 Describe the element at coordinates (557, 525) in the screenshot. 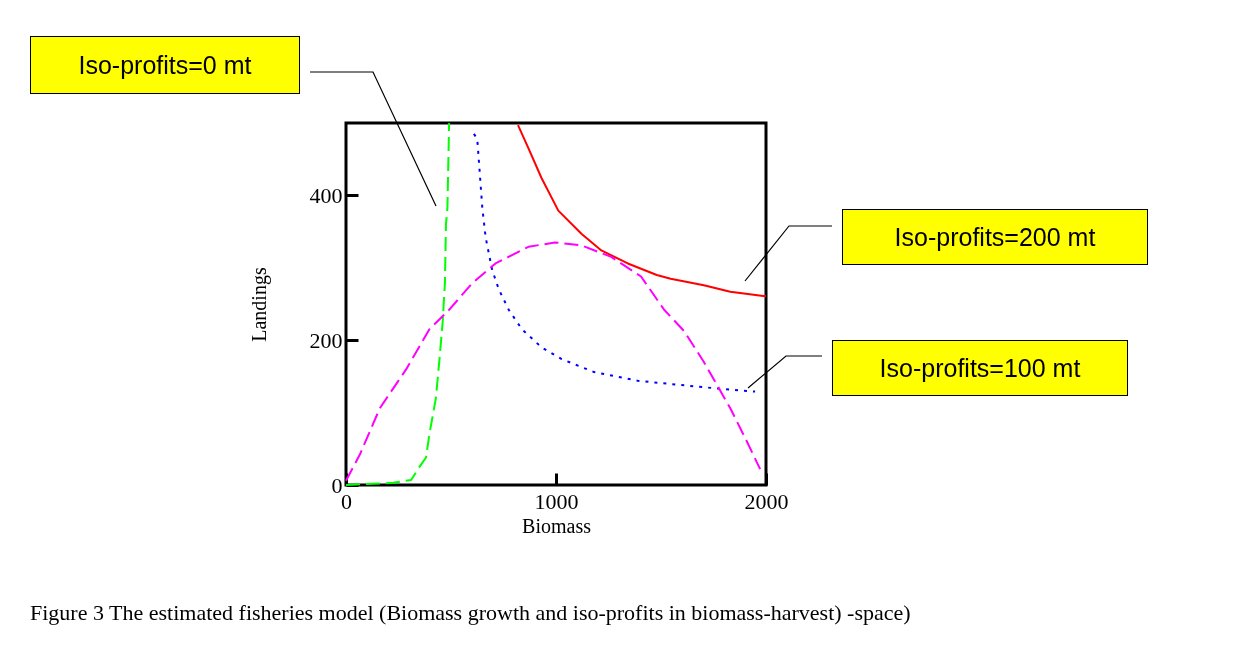

I see `x-axis-title: Biomass` at that location.